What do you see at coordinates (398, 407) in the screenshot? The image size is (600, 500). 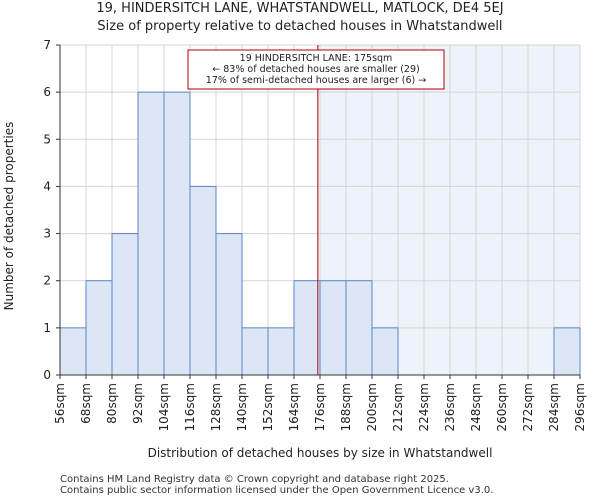 I see `x-tick-label: 212sqm` at bounding box center [398, 407].